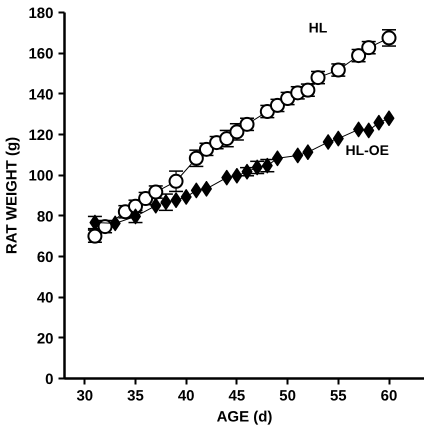 This screenshot has height=428, width=424. Describe the element at coordinates (41, 13) in the screenshot. I see `y-tick-label: 180` at that location.